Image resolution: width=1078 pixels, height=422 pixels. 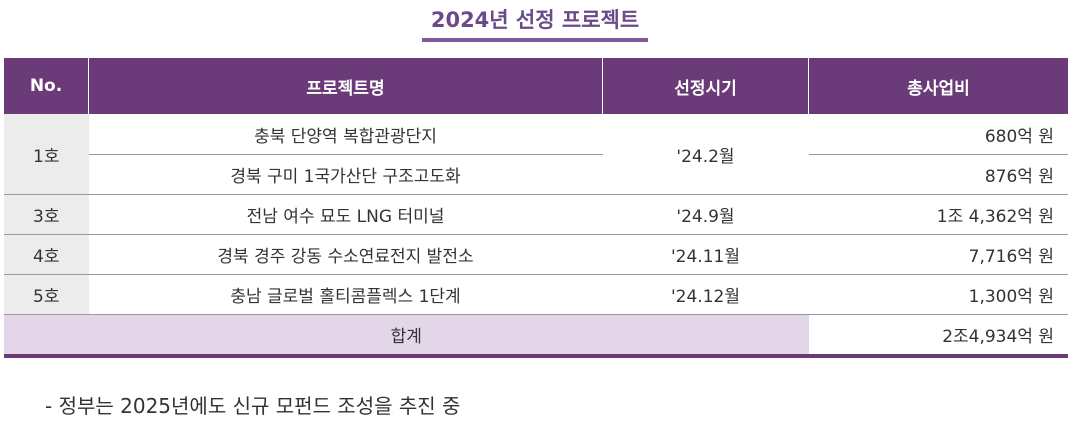 I want to click on table-header-row: No. 프로젝트명 선정시기 총사업비, so click(x=536, y=86).